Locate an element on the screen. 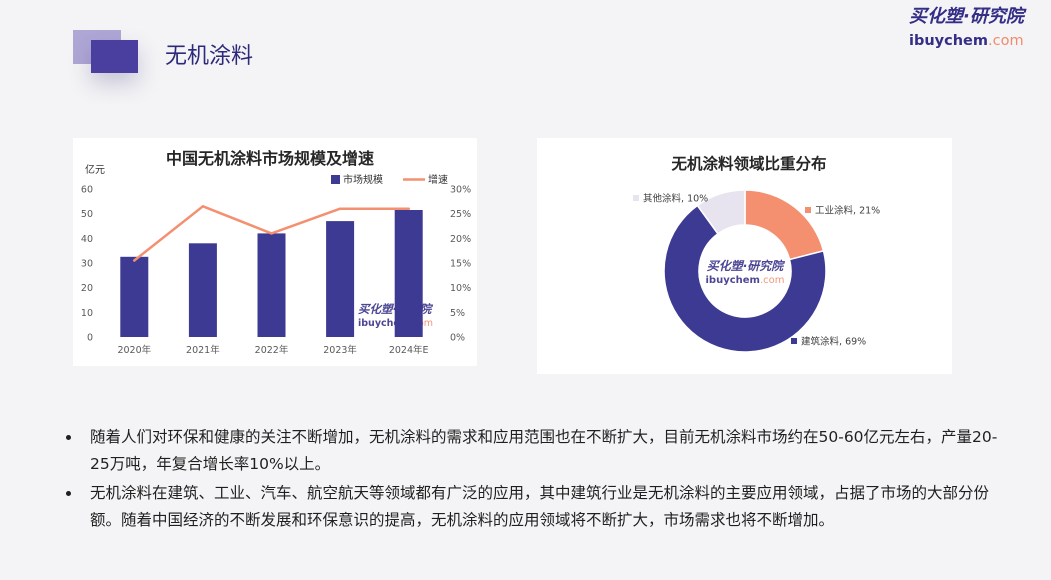  legend-label-growth-rate: 增速 is located at coordinates (438, 179).